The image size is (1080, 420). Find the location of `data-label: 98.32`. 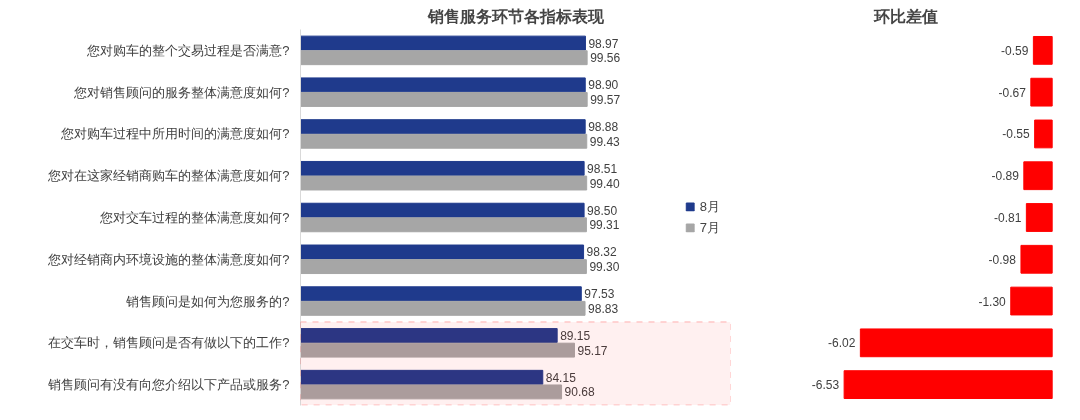

data-label: 98.32 is located at coordinates (601, 252).